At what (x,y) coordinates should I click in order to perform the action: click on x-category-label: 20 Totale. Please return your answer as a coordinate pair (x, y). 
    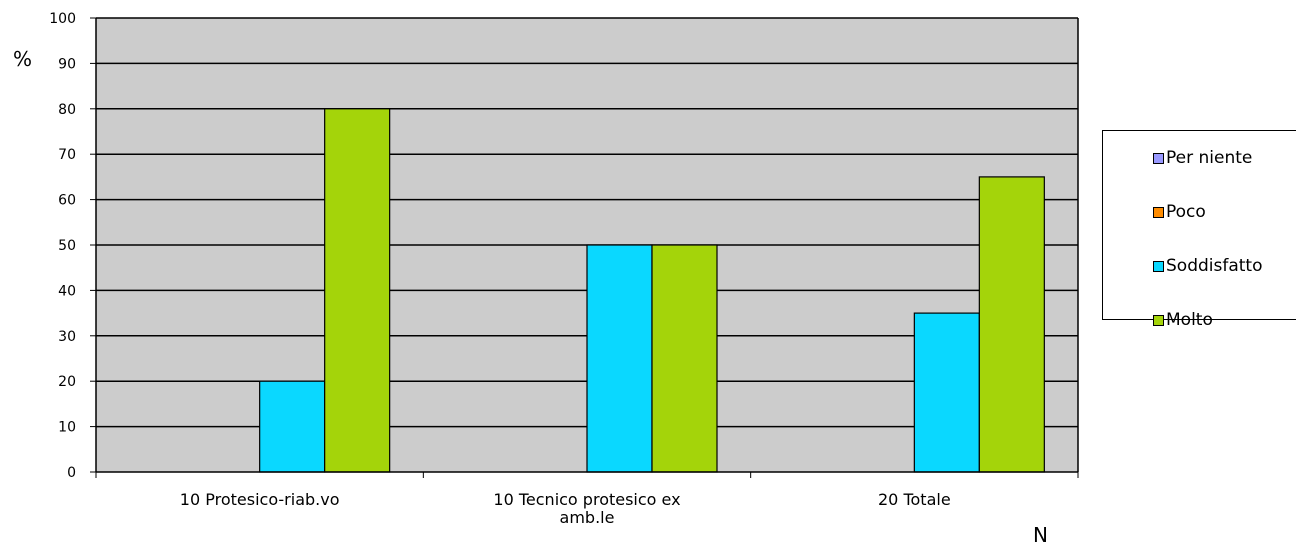
    Looking at the image, I should click on (914, 499).